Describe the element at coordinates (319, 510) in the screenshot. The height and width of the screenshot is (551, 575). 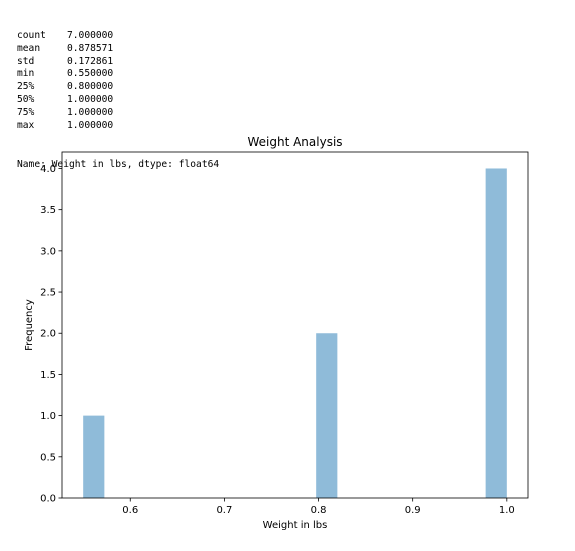
I see `x-tick-label: 0.8` at that location.